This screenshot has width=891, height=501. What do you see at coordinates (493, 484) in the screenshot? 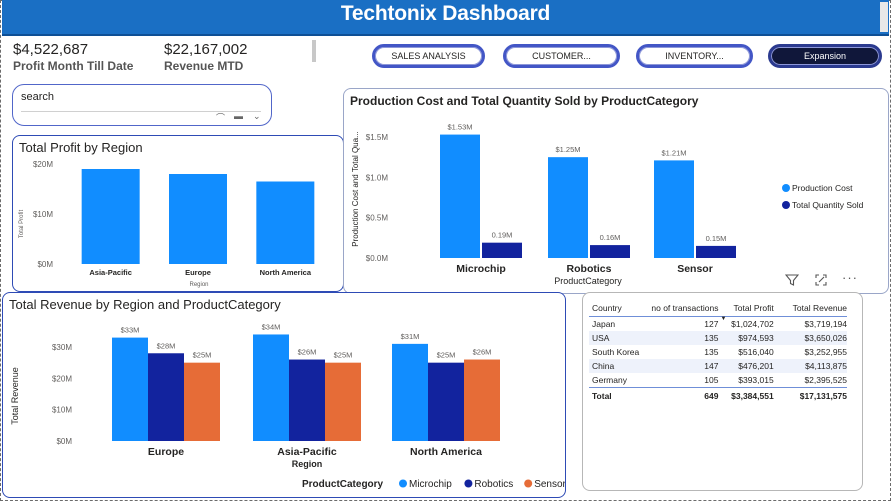
I see `legend-label: Robotics` at bounding box center [493, 484].